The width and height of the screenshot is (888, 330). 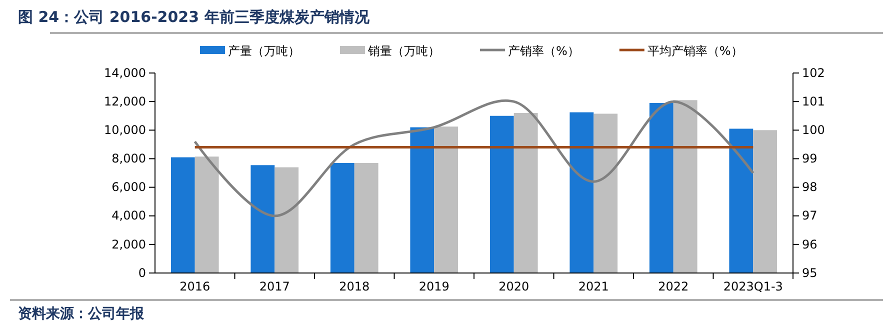 I want to click on y2-tick-label: 98, so click(x=810, y=187).